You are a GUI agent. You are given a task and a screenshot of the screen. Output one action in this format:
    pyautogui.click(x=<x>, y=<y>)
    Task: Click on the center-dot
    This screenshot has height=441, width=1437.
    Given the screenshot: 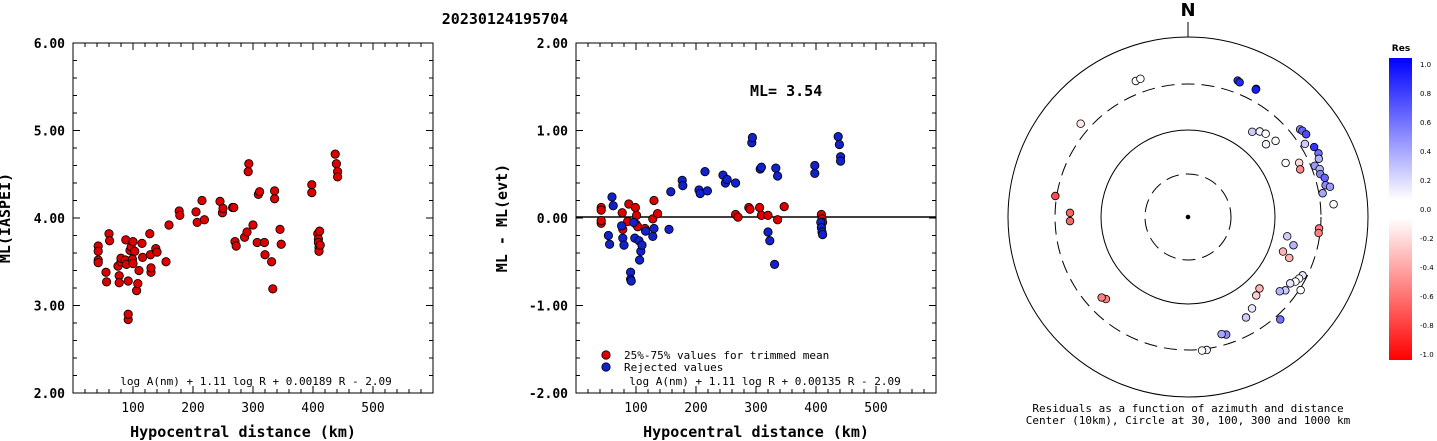 What is the action you would take?
    pyautogui.click(x=1188, y=217)
    